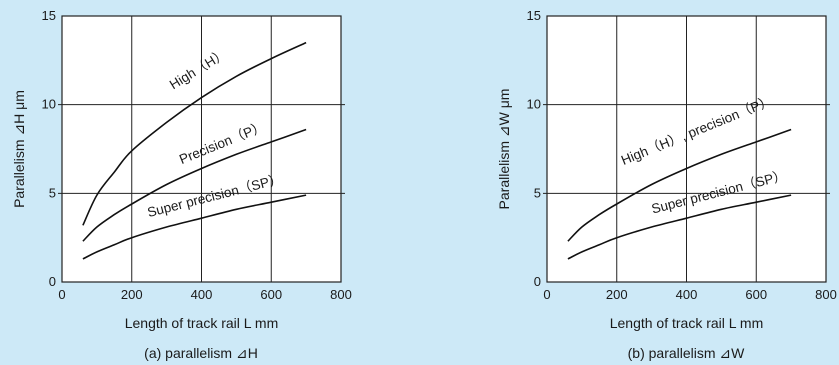 This screenshot has width=839, height=365. I want to click on chart-caption: (b) parallelism ⊿W, so click(687, 353).